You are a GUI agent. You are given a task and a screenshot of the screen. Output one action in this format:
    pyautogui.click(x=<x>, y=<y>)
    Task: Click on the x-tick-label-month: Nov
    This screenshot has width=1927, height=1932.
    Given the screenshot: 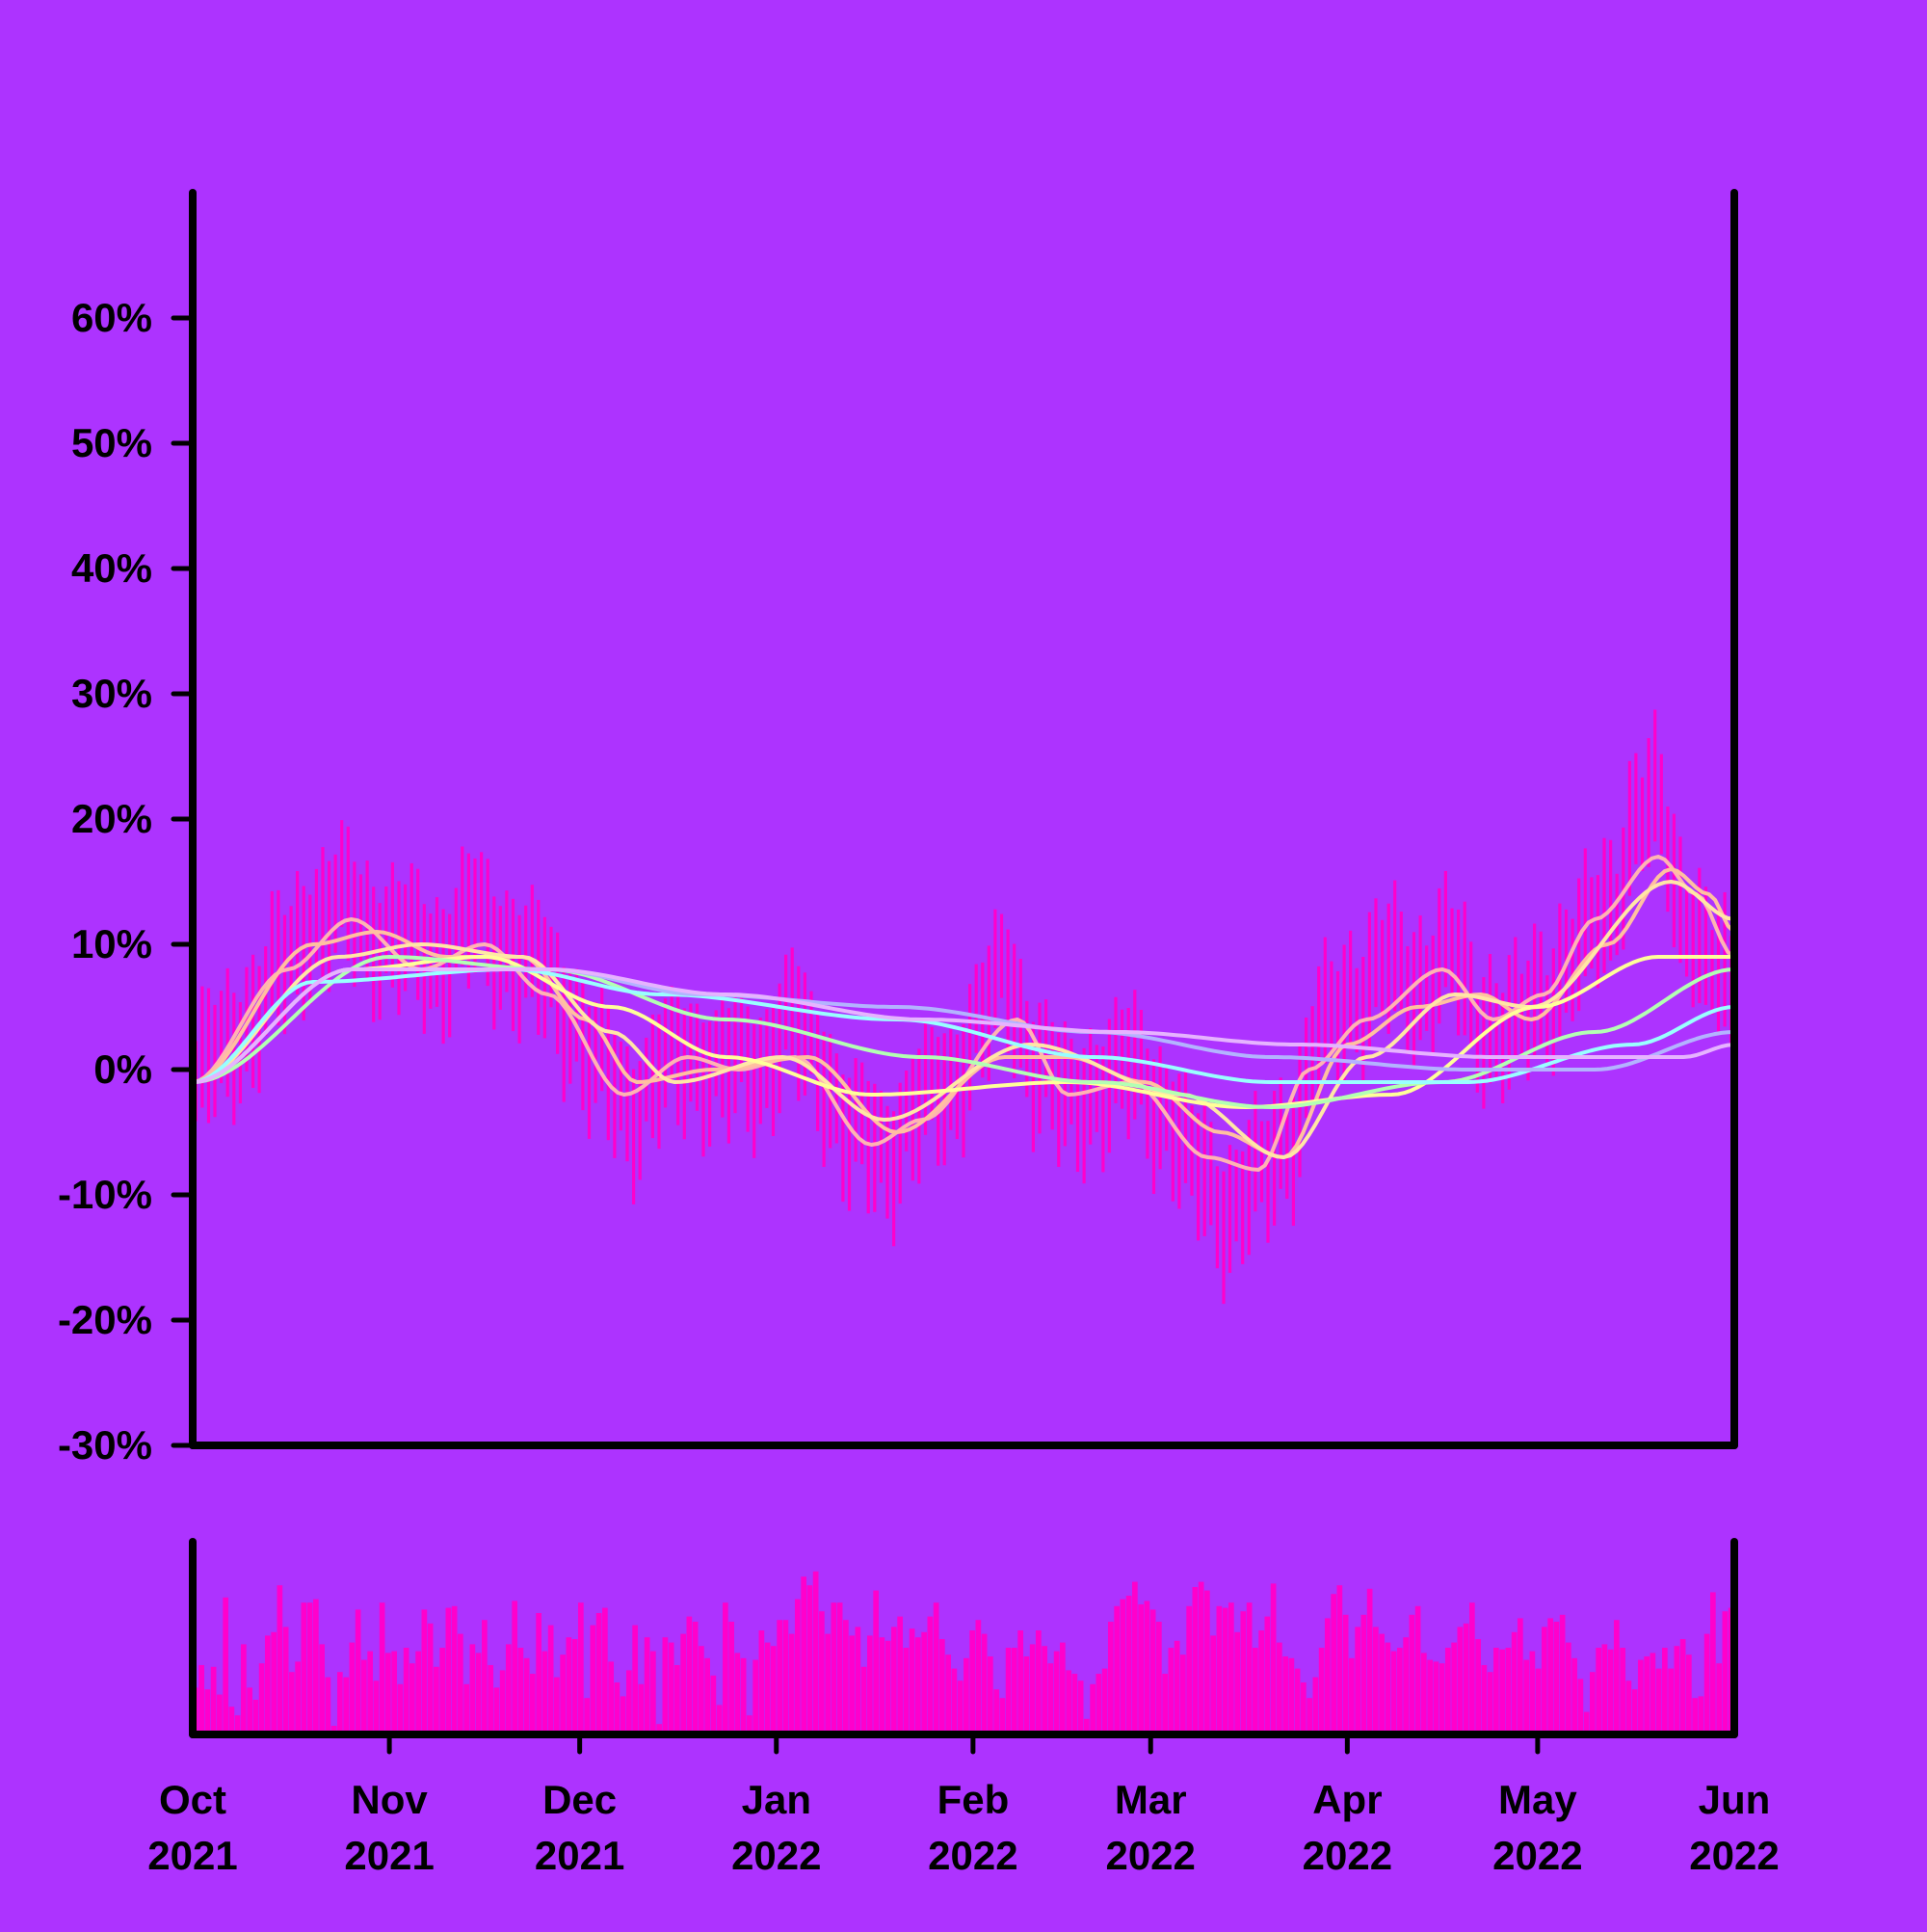 What is the action you would take?
    pyautogui.click(x=389, y=1799)
    